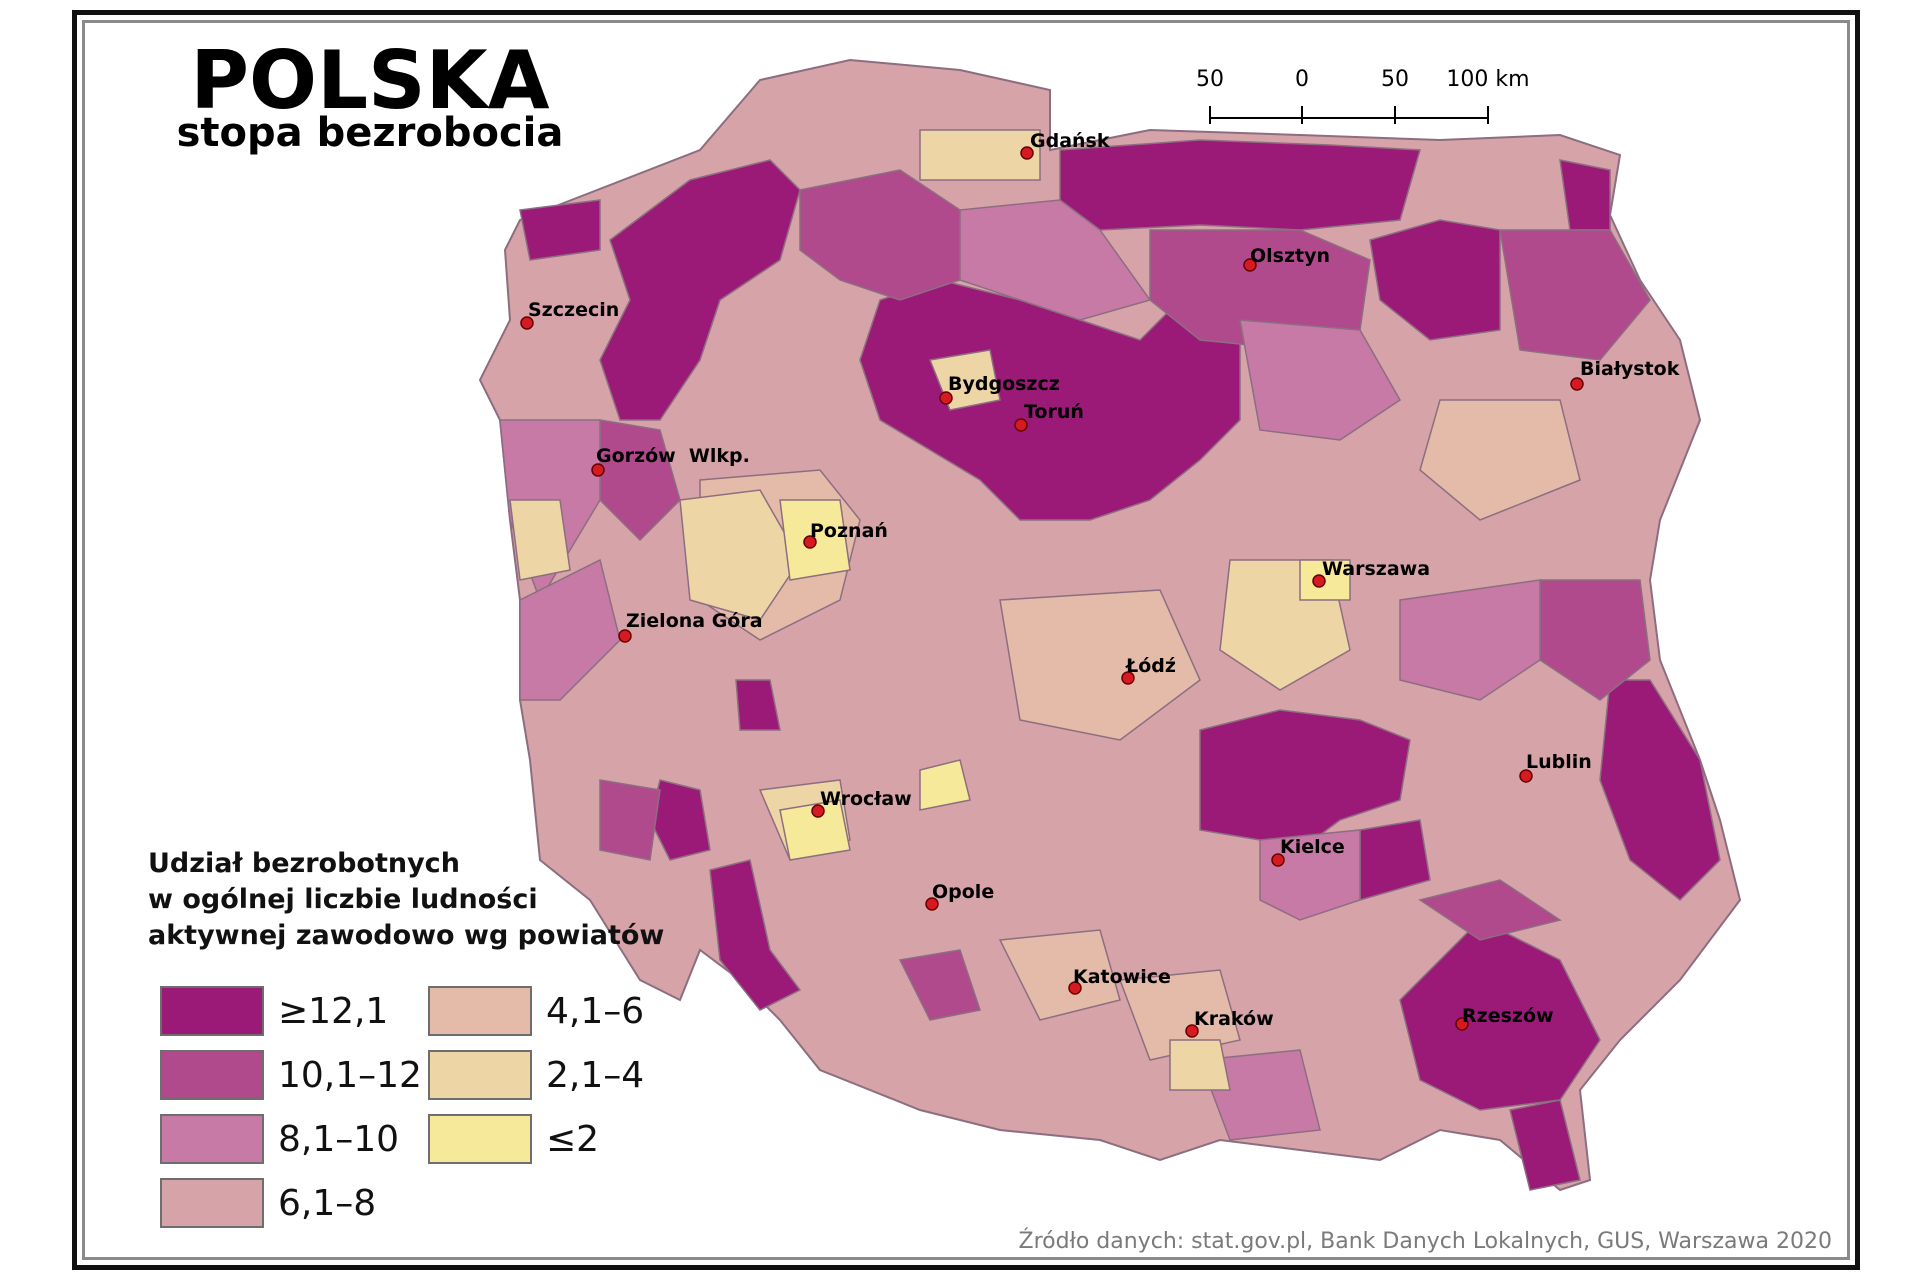 The height and width of the screenshot is (1280, 1920). What do you see at coordinates (560, 230) in the screenshot?
I see `region-west-pomerania-high` at bounding box center [560, 230].